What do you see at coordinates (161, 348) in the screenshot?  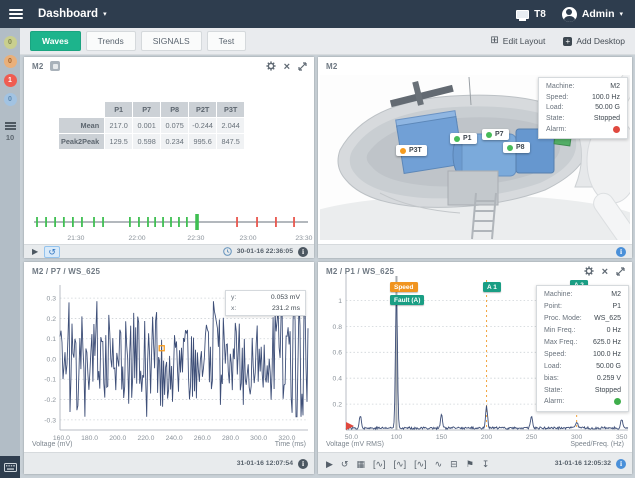 I see `waveform-cursor-marker` at bounding box center [161, 348].